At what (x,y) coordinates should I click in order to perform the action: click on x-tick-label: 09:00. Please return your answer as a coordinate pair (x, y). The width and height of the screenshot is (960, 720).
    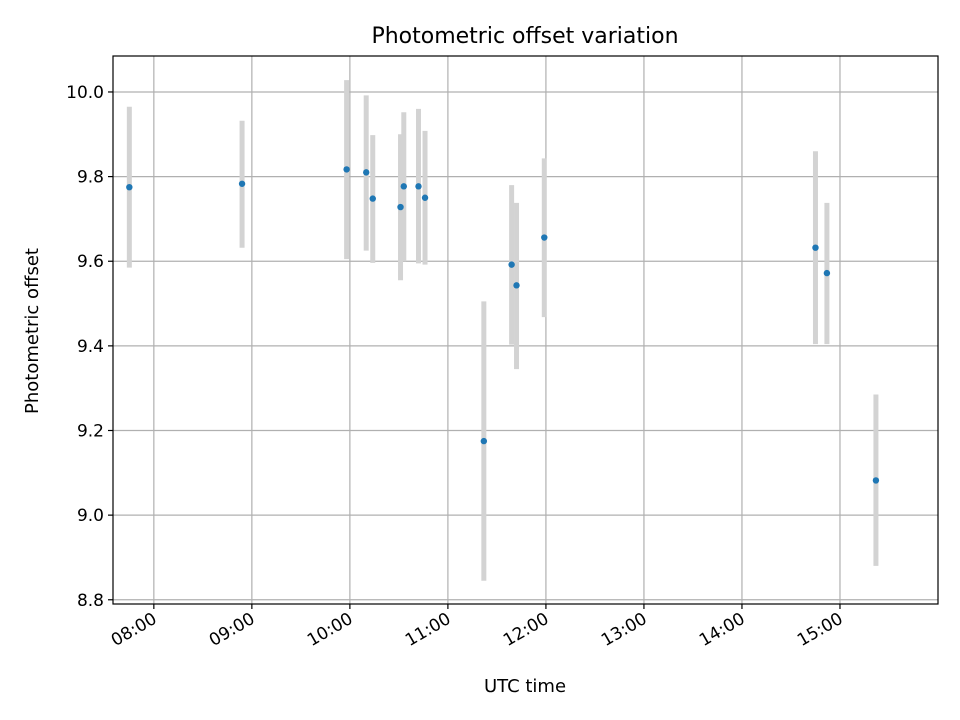
    Looking at the image, I should click on (232, 630).